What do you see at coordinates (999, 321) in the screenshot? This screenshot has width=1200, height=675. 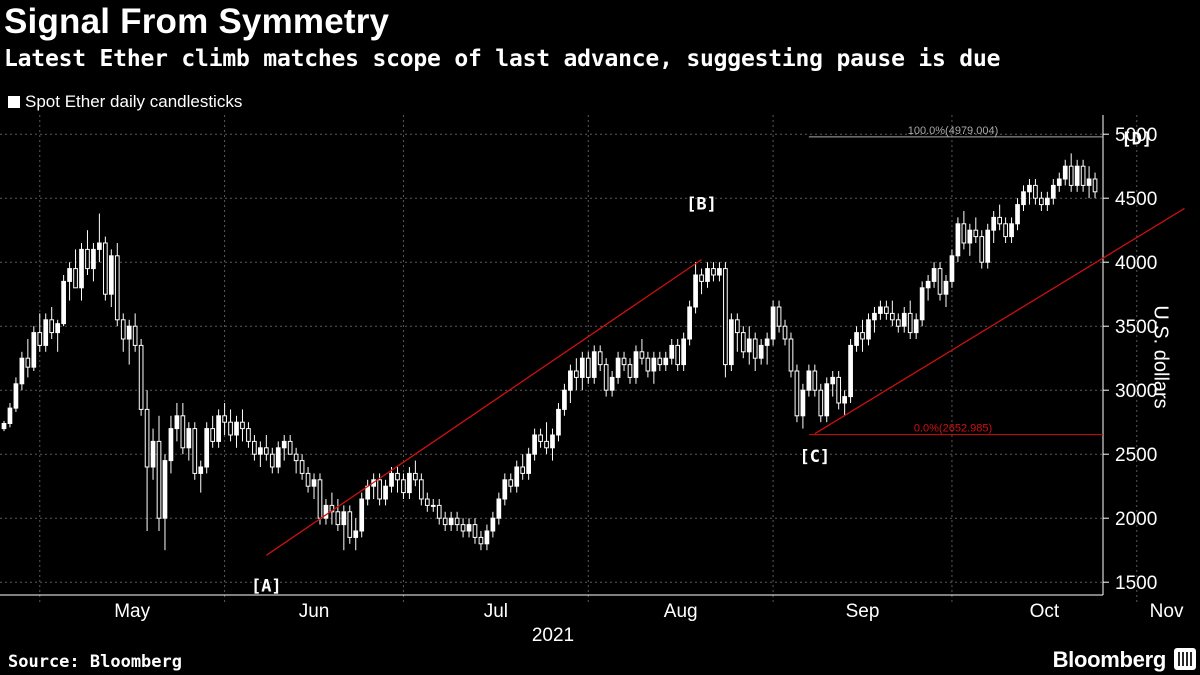 I see `trendline-c-d` at bounding box center [999, 321].